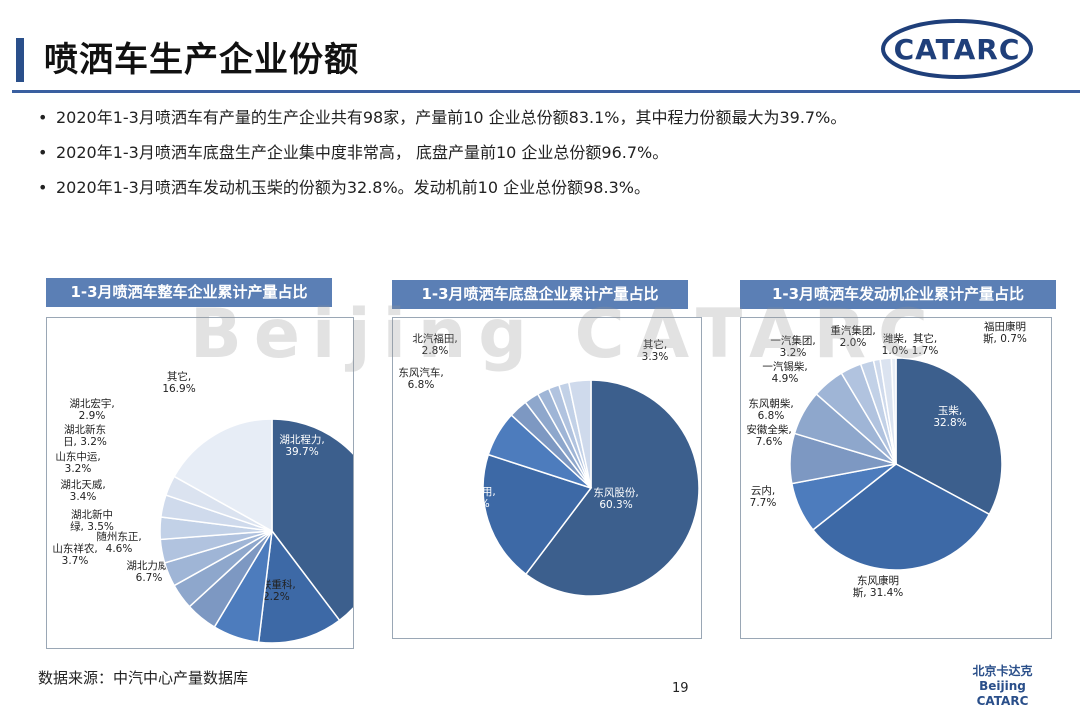  What do you see at coordinates (770, 409) in the screenshot?
I see `slice-label: 东风朝柴, 6.8%` at bounding box center [770, 409].